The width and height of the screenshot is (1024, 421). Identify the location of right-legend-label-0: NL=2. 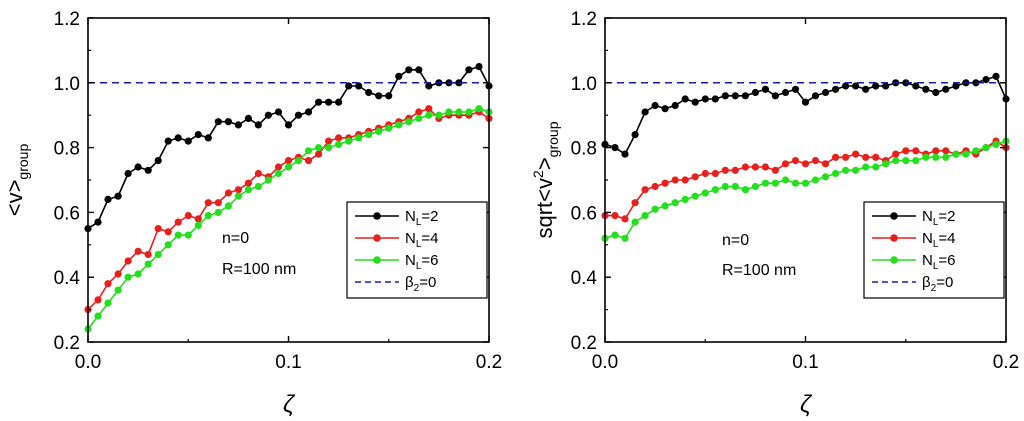
(939, 218).